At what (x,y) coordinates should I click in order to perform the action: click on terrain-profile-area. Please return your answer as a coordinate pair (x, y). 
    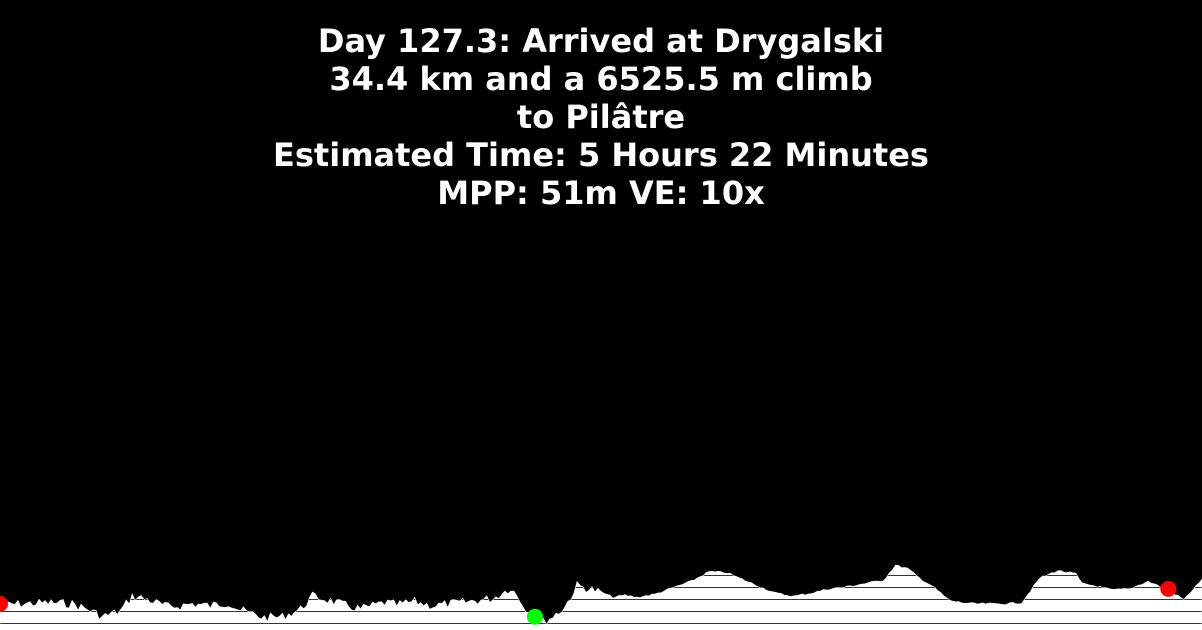
    Looking at the image, I should click on (601, 597).